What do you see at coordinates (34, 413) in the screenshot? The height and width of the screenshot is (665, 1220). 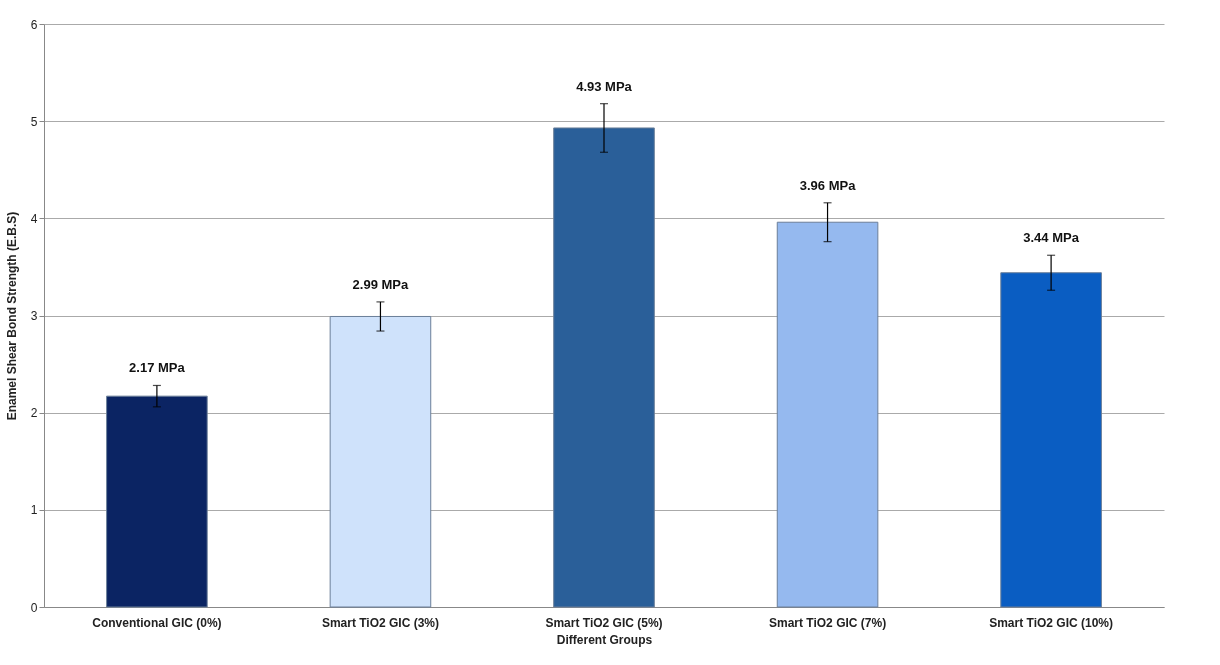 I see `y-tick-label: 2` at bounding box center [34, 413].